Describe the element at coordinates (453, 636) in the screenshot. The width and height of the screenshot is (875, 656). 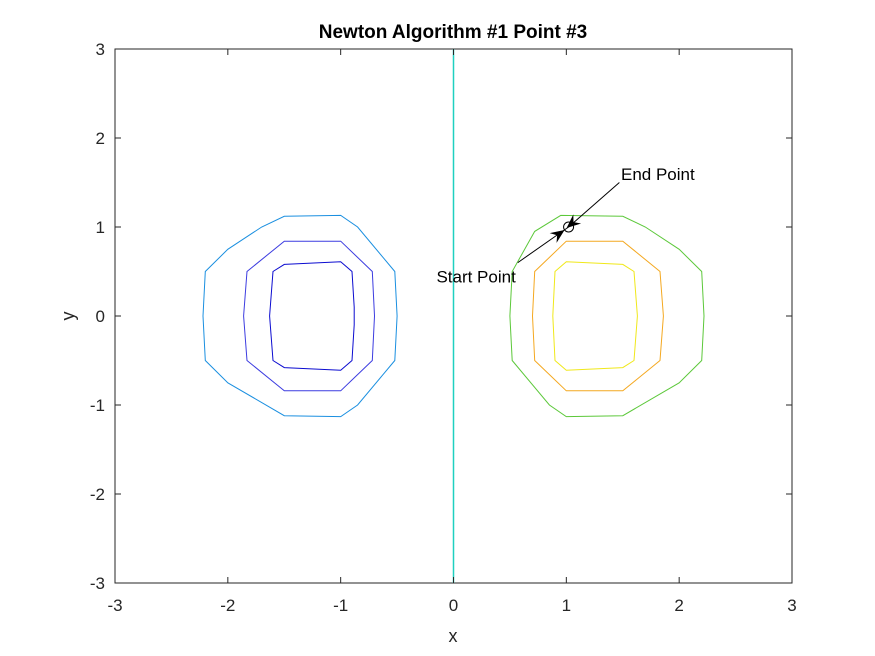
I see `x-axis-label: x` at that location.